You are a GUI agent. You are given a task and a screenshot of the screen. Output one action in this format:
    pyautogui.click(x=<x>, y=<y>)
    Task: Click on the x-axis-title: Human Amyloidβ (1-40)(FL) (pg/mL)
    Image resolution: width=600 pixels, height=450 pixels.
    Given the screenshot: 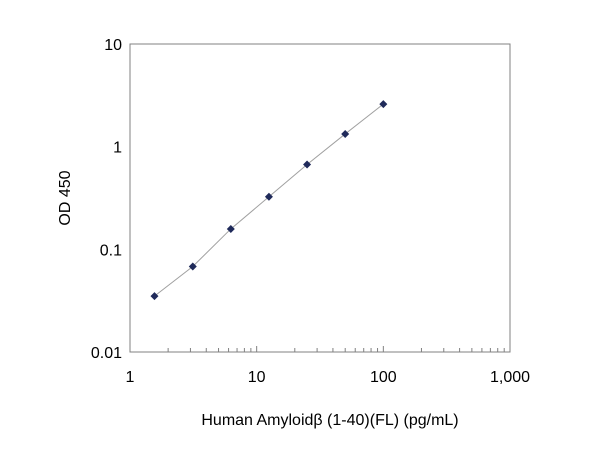 What is the action you would take?
    pyautogui.click(x=329, y=420)
    